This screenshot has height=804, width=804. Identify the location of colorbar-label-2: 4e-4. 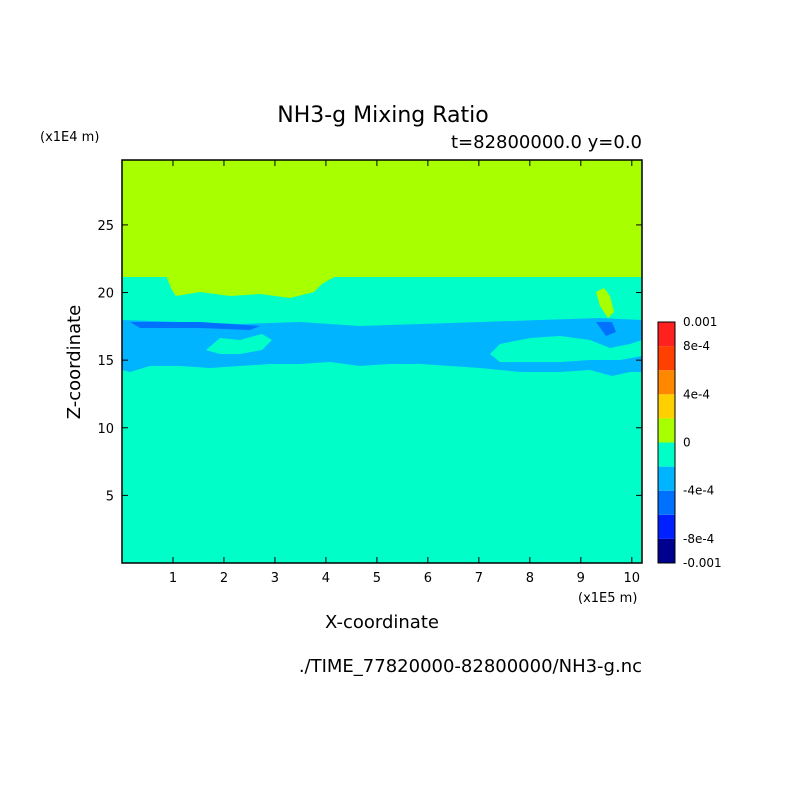
(696, 394).